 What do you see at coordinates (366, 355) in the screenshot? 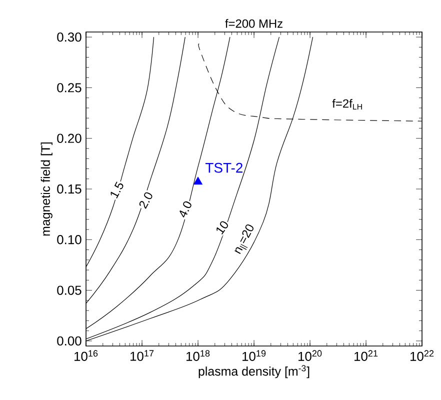
I see `x-tick-label: 10$^{21}$` at bounding box center [366, 355].